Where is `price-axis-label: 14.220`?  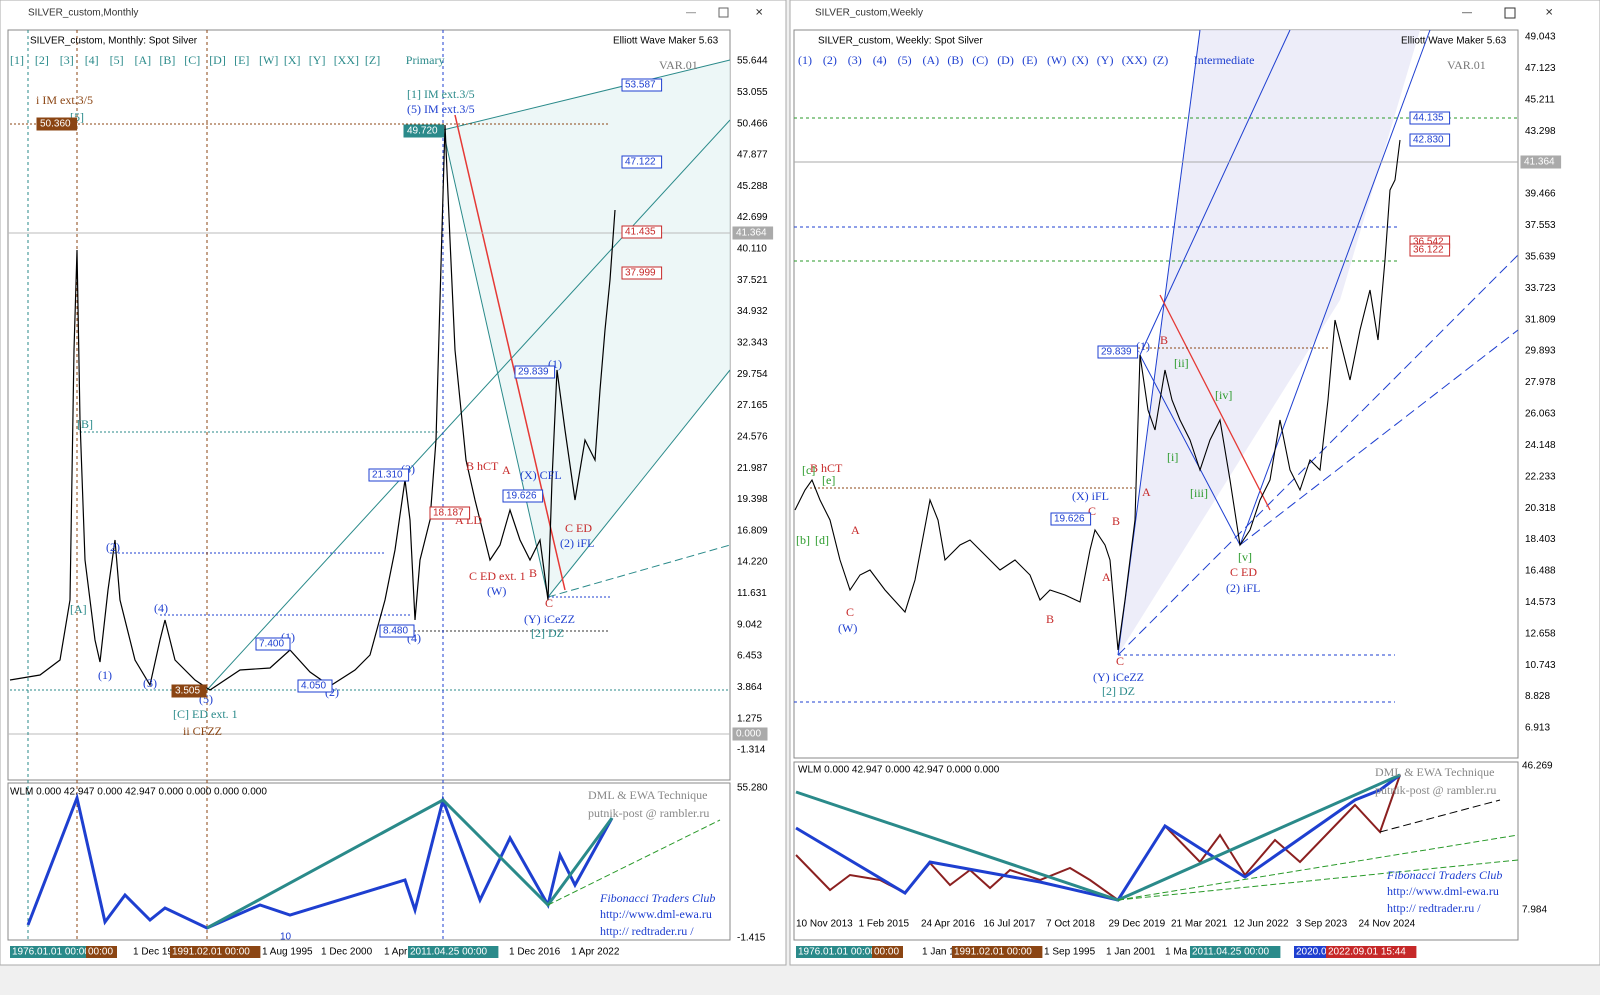 price-axis-label: 14.220 is located at coordinates (752, 562).